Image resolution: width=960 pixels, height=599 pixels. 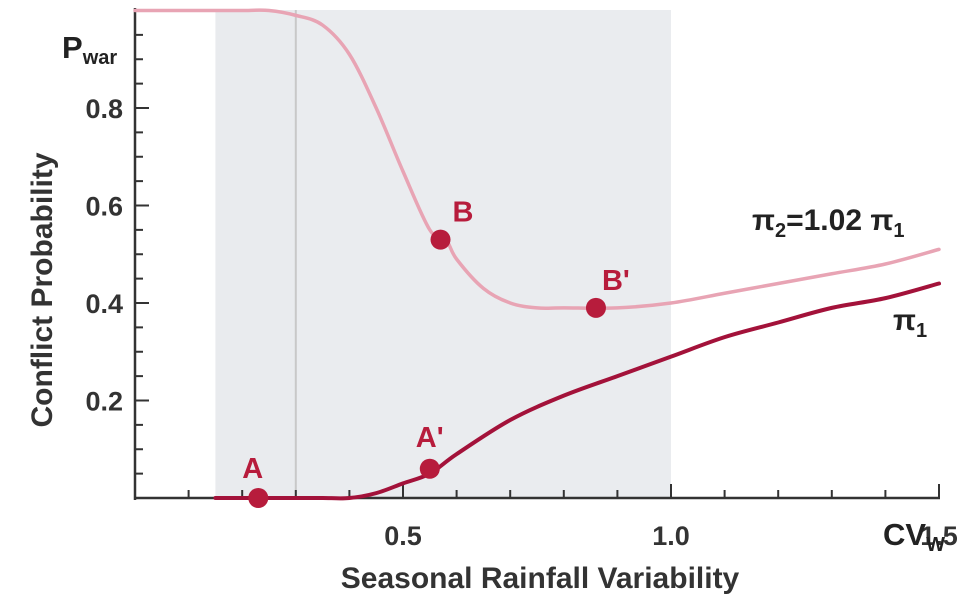 What do you see at coordinates (921, 331) in the screenshot?
I see `series-label-pi1-sub: 1` at bounding box center [921, 331].